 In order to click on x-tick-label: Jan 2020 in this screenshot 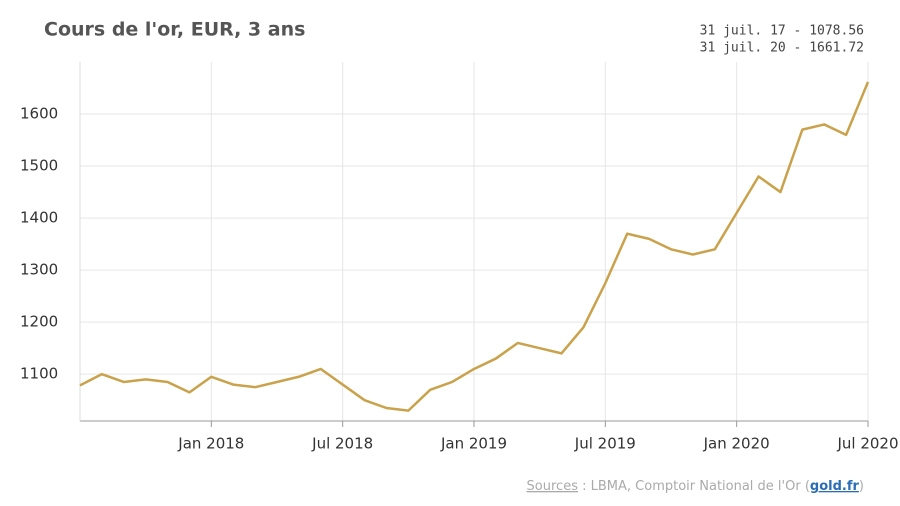, I will do `click(736, 444)`.